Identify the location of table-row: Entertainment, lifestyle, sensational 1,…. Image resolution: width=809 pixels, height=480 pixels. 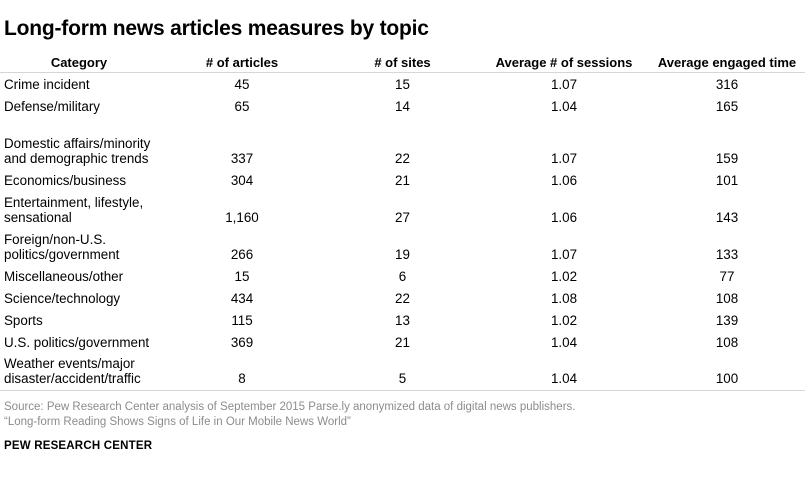
(402, 209).